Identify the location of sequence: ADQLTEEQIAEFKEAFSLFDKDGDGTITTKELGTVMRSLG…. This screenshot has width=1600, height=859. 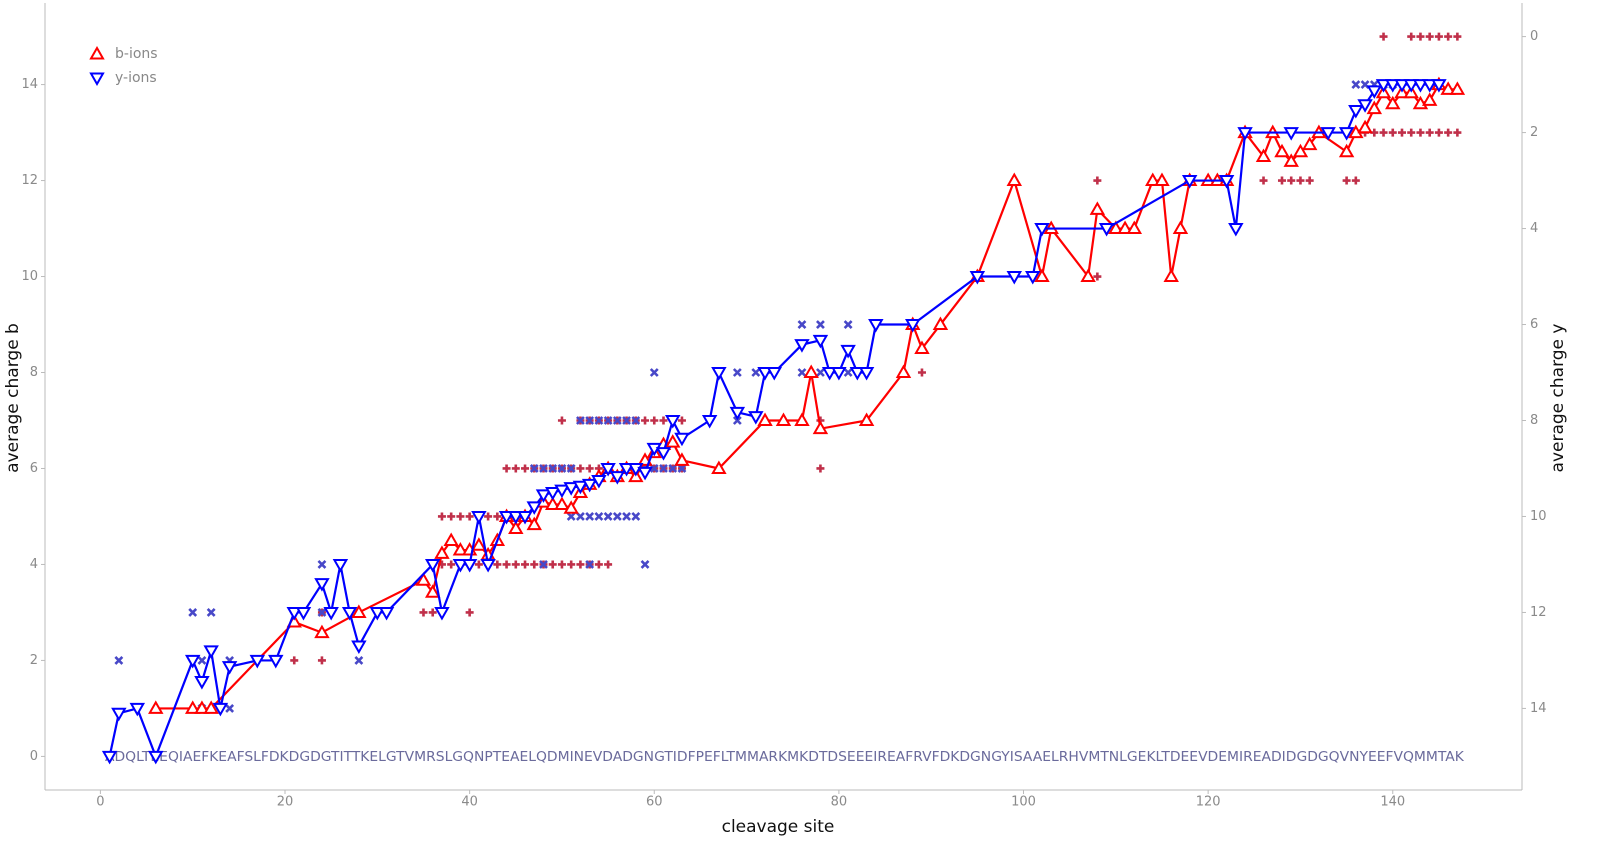
(784, 757).